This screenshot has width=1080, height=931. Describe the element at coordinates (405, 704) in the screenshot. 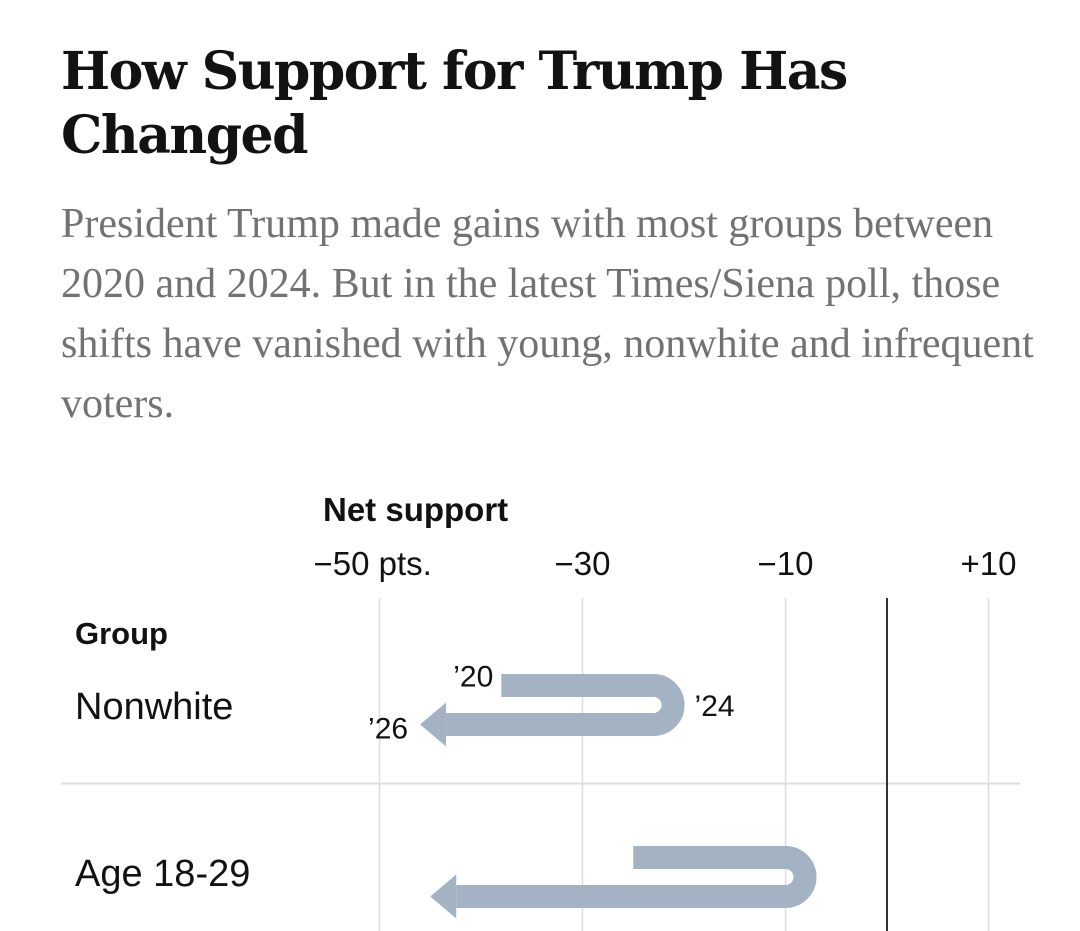

I see `row-group: Nonwhite ’20 ’24 ’26` at that location.